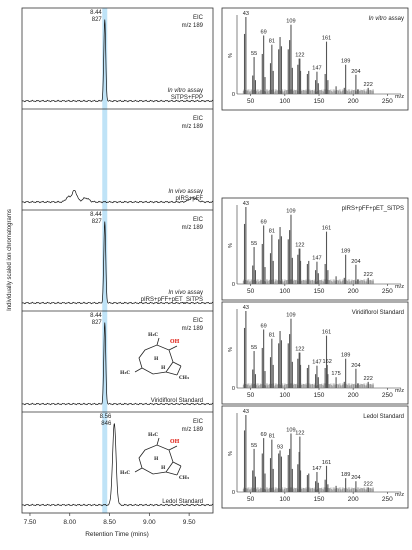 Image resolution: width=412 pixels, height=550 pixels. Describe the element at coordinates (172, 300) in the screenshot. I see `sample-label: pIRS+pFF+pET_SiTPS` at that location.